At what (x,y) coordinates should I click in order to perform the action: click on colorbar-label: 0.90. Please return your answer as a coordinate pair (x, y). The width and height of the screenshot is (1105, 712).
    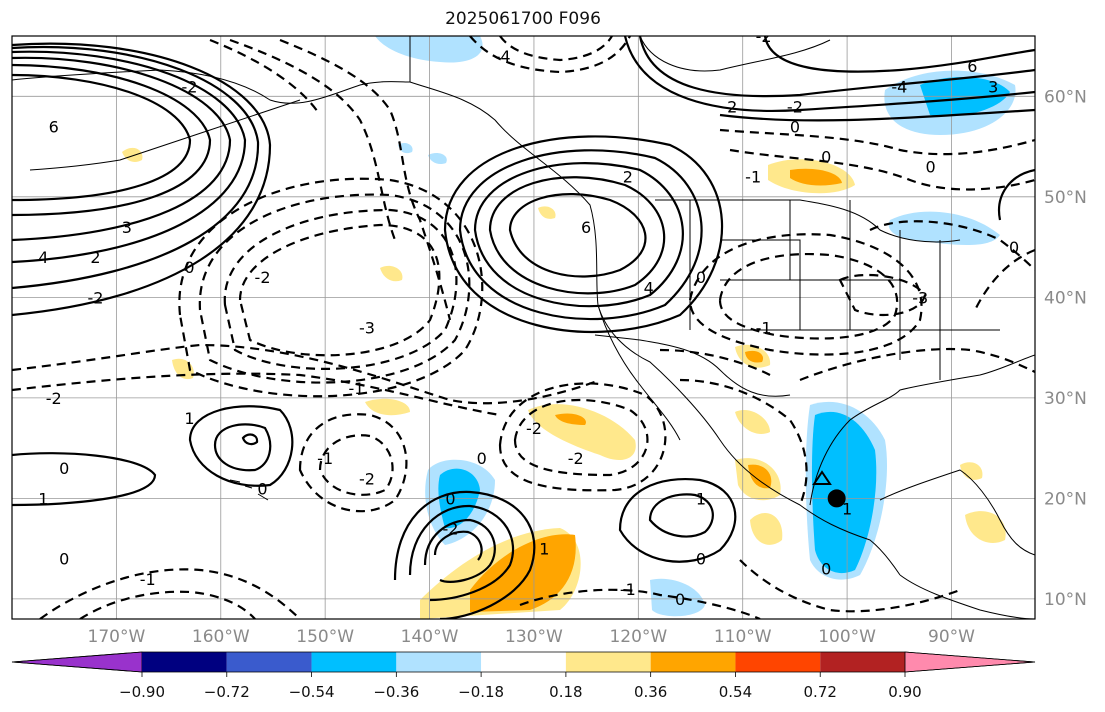
    Looking at the image, I should click on (904, 692).